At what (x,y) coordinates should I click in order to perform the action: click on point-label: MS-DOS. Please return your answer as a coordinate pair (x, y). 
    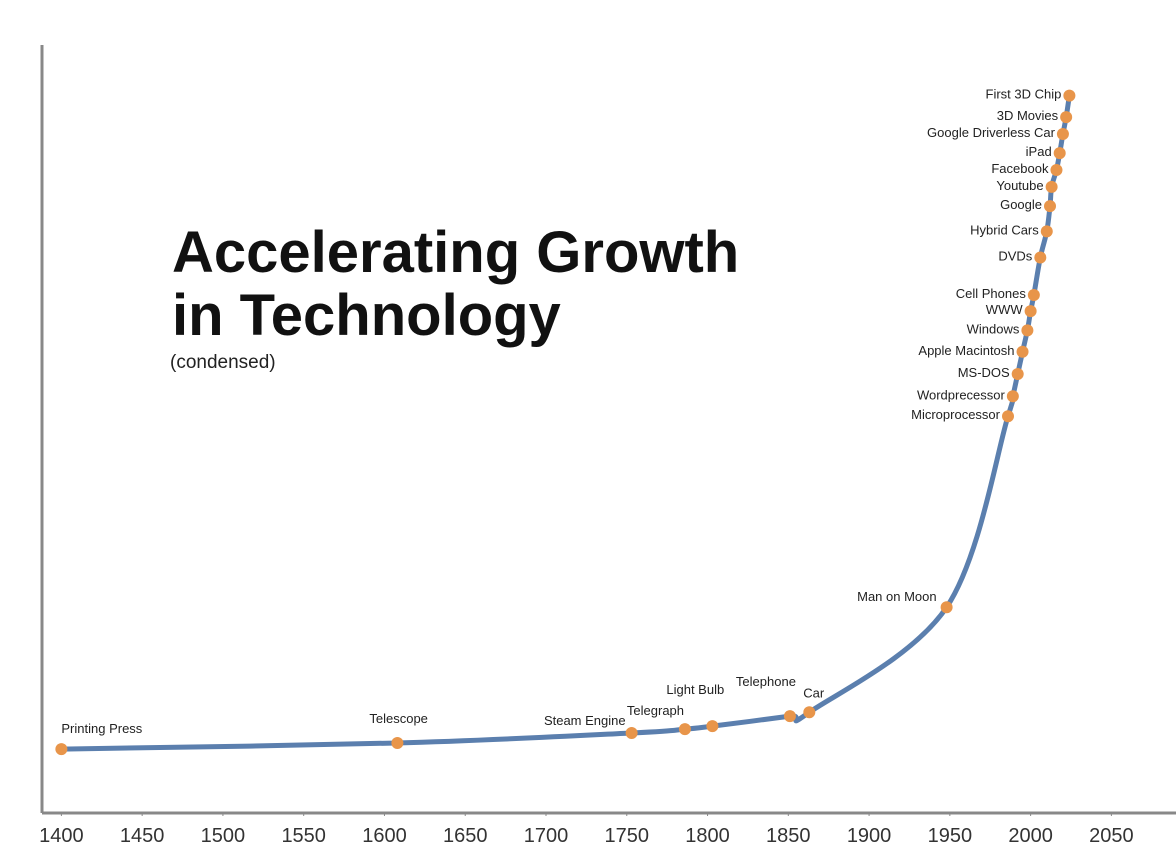
    Looking at the image, I should click on (984, 372).